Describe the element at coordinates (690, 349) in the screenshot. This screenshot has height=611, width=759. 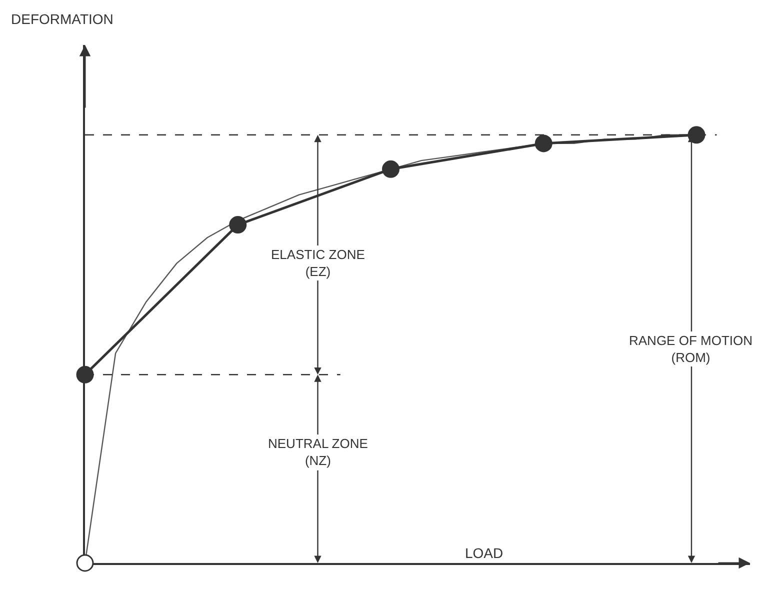
I see `annotation: RANGE OF MOTION (ROM)` at that location.